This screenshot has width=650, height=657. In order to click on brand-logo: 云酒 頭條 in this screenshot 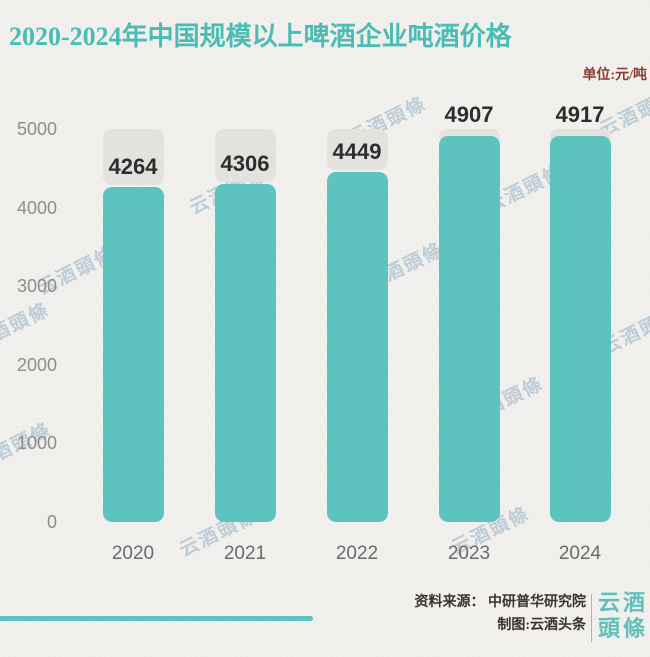, I will do `click(623, 616)`.